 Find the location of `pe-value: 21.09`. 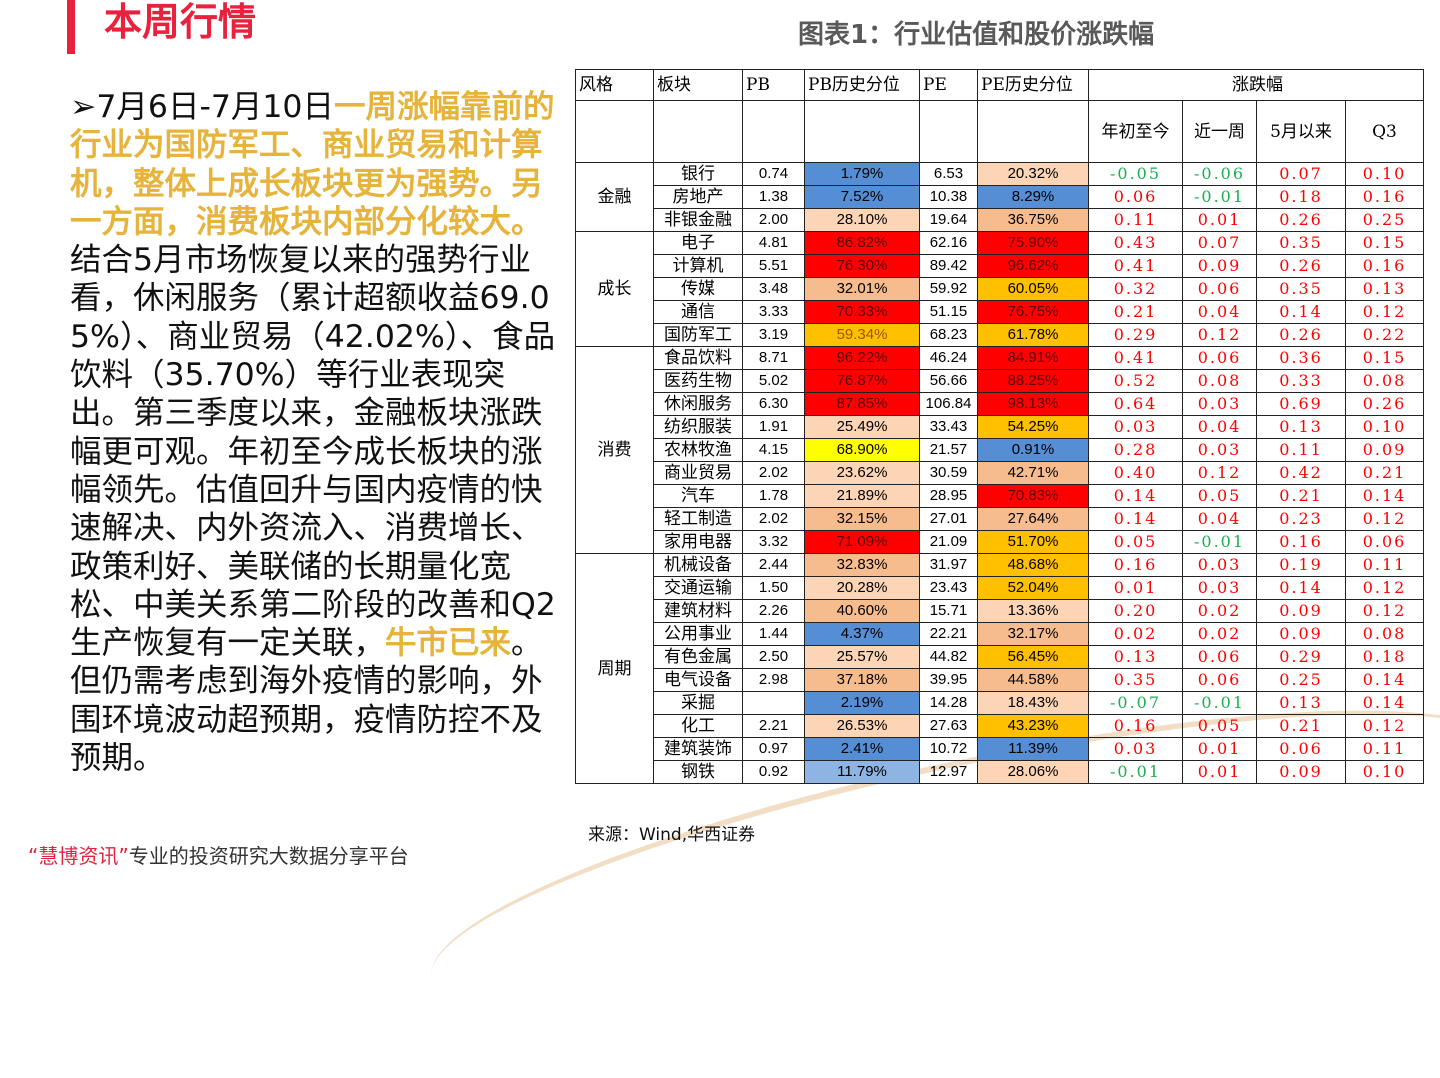

pe-value: 21.09 is located at coordinates (948, 542).